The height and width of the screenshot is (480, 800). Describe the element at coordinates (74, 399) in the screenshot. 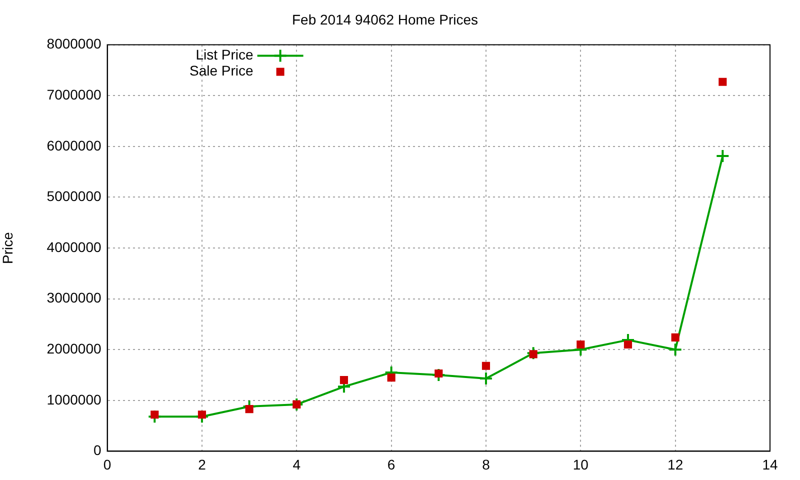

I see `y-tick-label: 1000000` at that location.